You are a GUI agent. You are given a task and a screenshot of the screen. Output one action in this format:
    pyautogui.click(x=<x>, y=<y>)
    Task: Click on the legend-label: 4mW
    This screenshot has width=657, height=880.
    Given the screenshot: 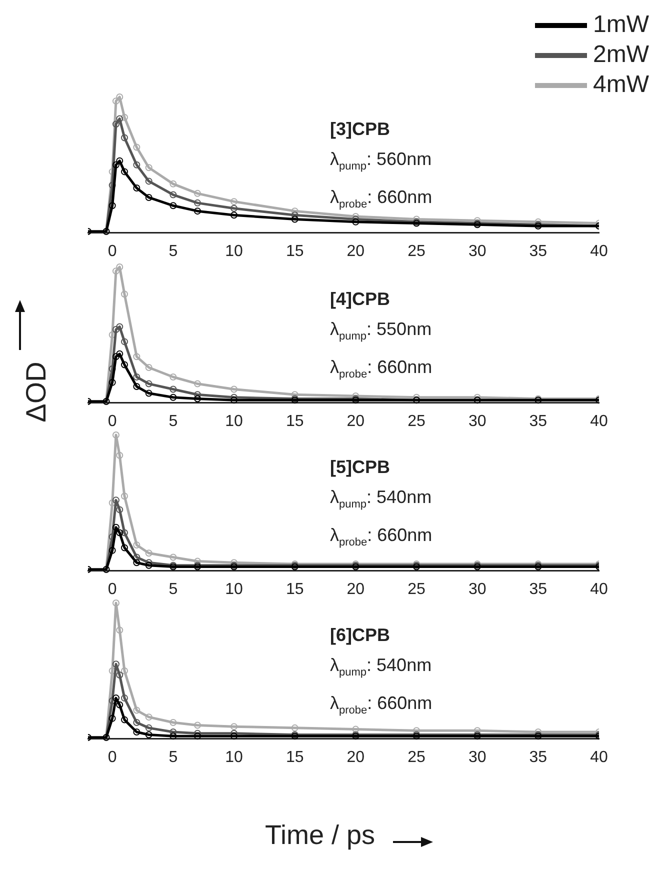 What is the action you would take?
    pyautogui.click(x=621, y=85)
    